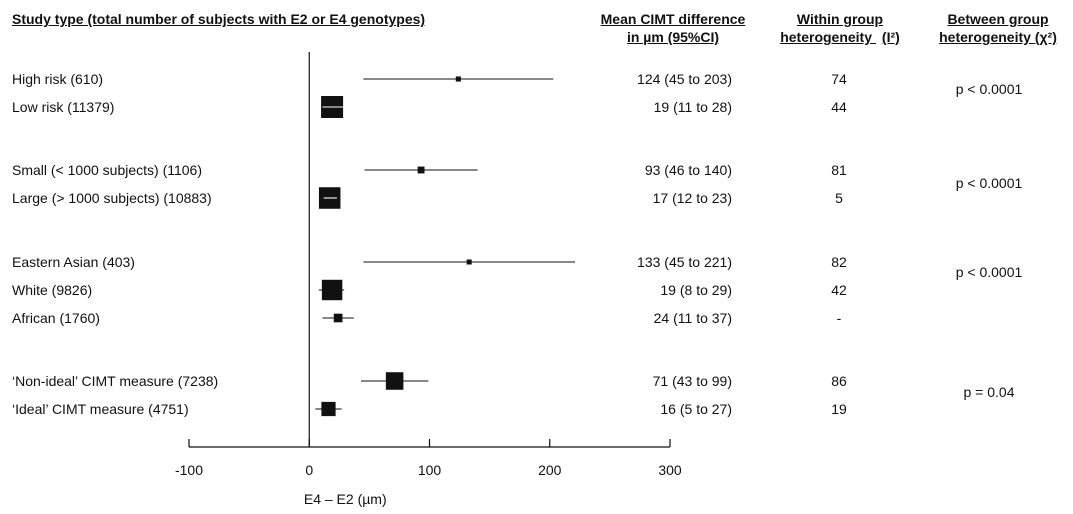 The image size is (1073, 514). What do you see at coordinates (839, 107) in the screenshot?
I see `row-i2: 44` at bounding box center [839, 107].